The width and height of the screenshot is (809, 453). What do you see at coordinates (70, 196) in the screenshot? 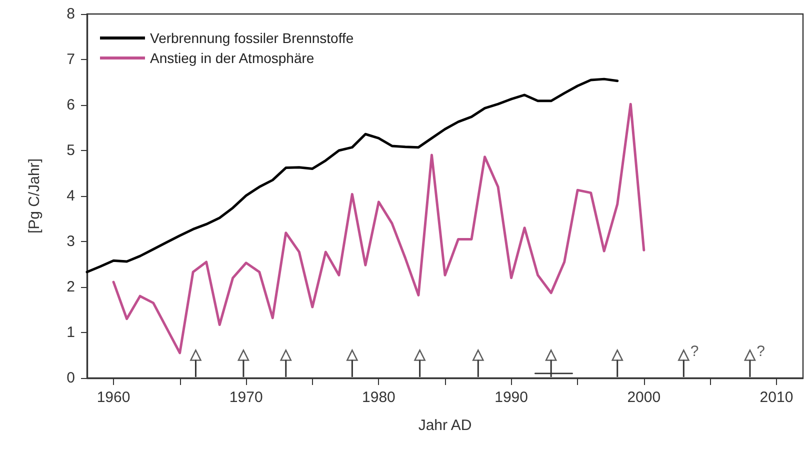
I see `y-tick-label: 4` at bounding box center [70, 196].